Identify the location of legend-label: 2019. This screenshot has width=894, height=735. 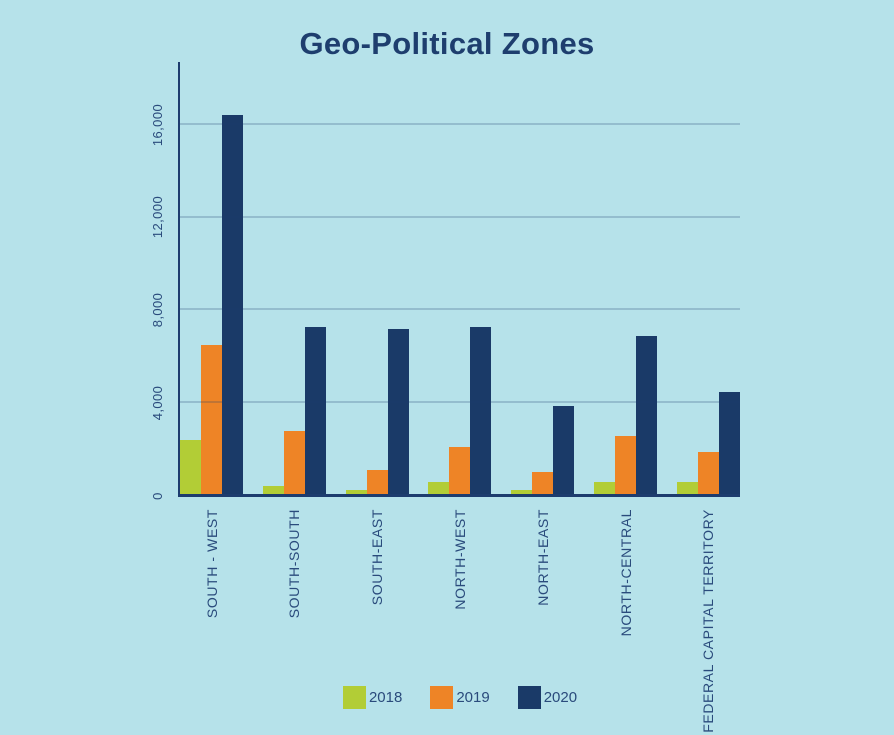
(473, 697).